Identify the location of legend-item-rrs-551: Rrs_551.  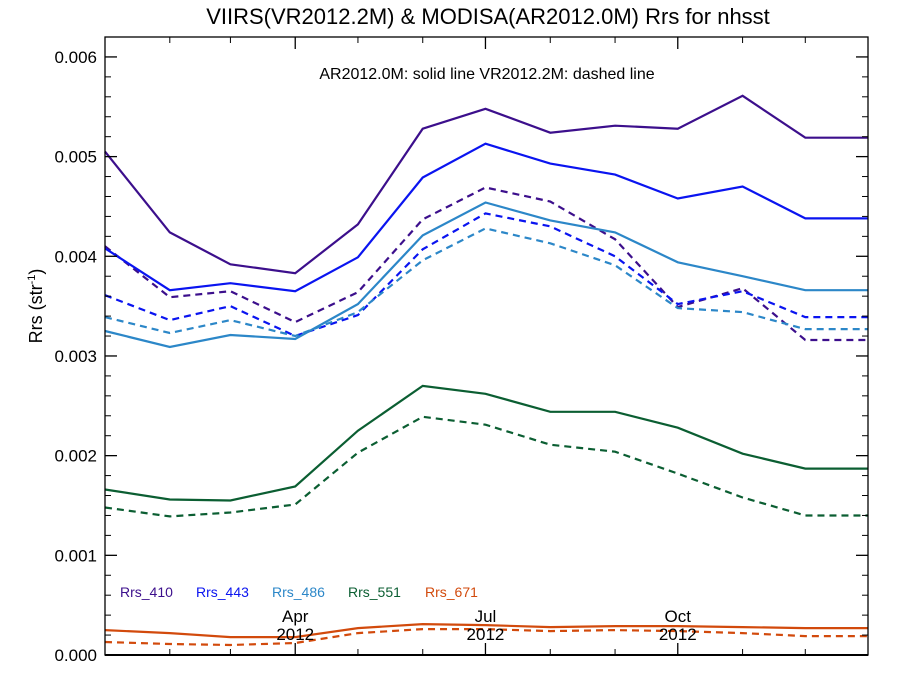
(374, 592).